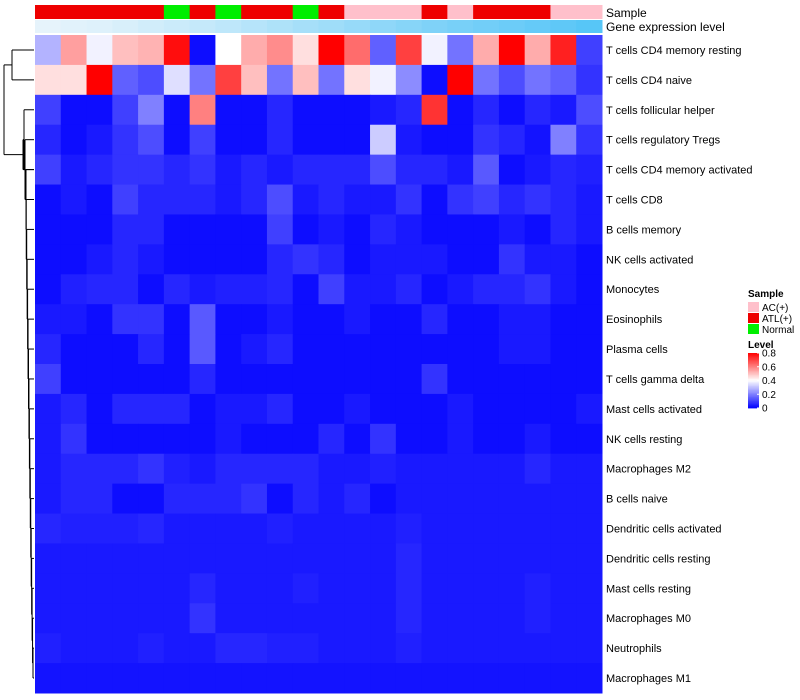 Image resolution: width=800 pixels, height=700 pixels. Describe the element at coordinates (648, 589) in the screenshot. I see `row-label: Mast cells resting` at that location.